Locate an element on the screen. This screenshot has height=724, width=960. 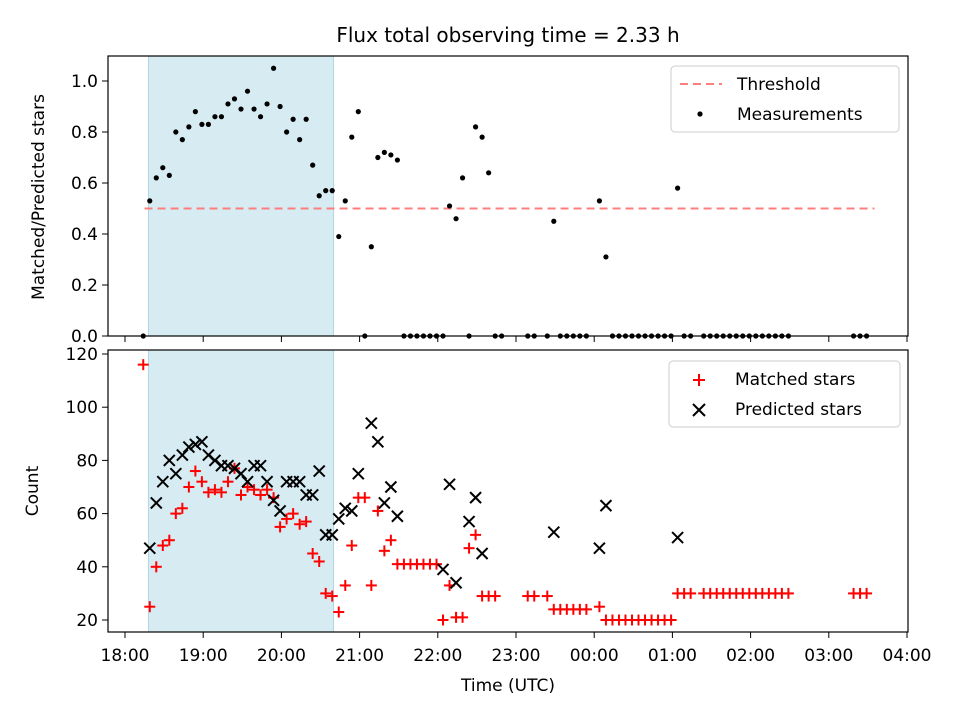
legend-measurements-swatch is located at coordinates (700, 114).